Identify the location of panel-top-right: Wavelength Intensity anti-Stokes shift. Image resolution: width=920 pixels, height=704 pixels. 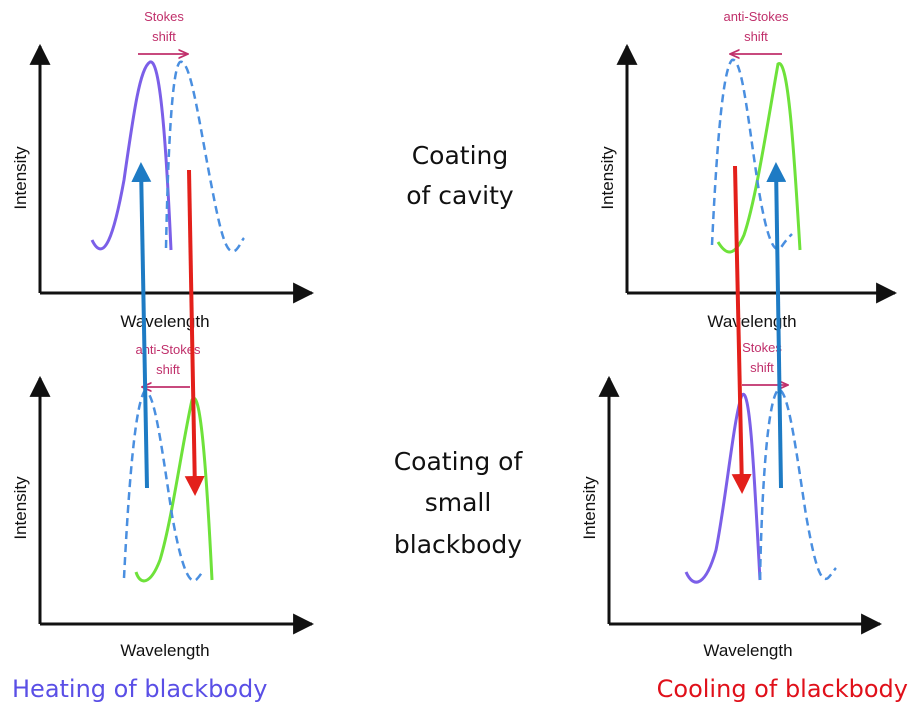
(748, 170).